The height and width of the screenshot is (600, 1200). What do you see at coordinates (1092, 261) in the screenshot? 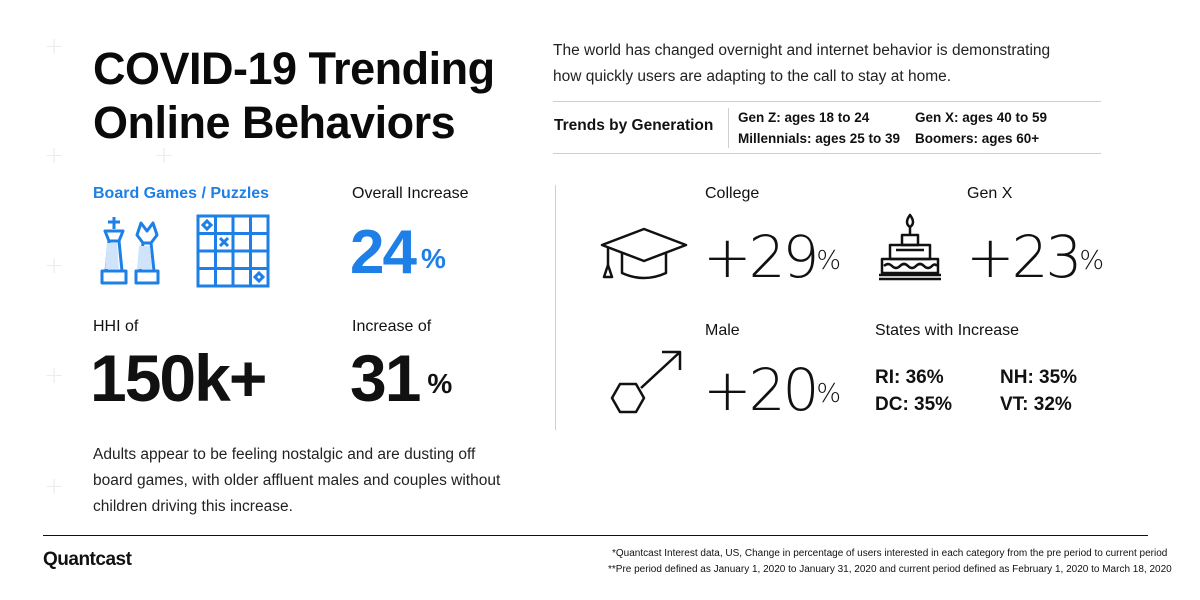
I see `genx-unit: %` at bounding box center [1092, 261].